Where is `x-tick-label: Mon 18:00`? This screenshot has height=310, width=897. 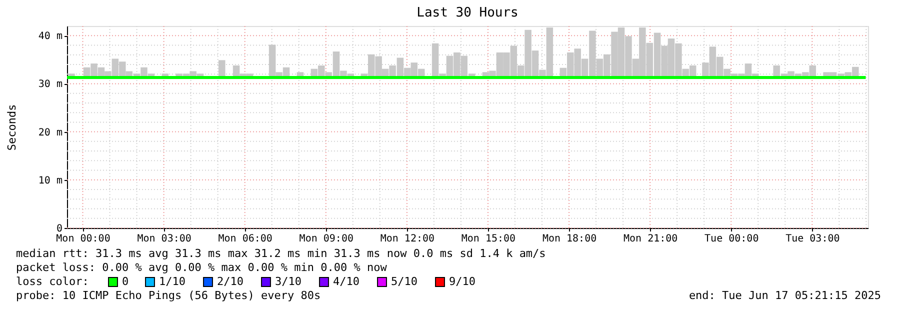 x-tick-label: Mon 18:00 is located at coordinates (569, 239).